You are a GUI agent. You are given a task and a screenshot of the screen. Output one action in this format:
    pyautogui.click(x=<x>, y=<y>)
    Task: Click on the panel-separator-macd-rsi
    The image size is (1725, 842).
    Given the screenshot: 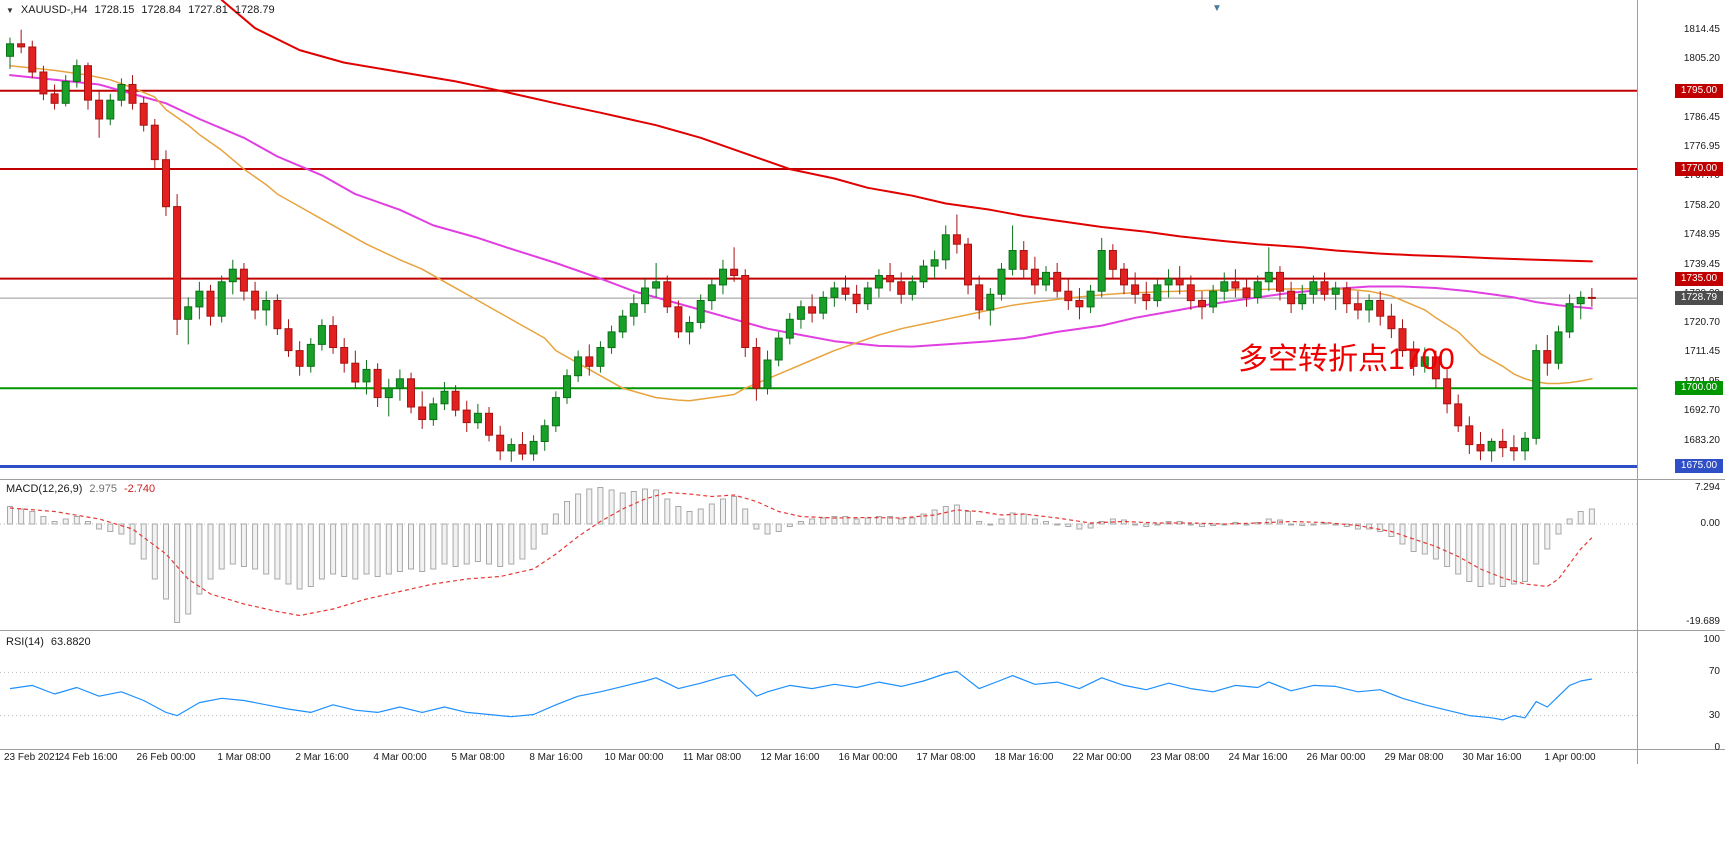 What is the action you would take?
    pyautogui.click(x=862, y=630)
    